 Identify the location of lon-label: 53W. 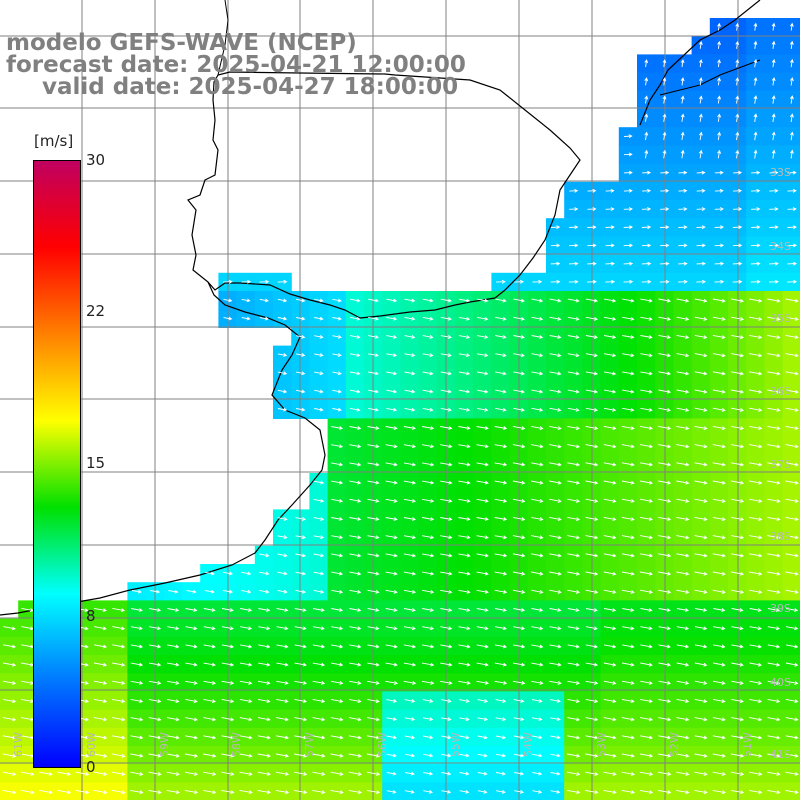
(601, 744).